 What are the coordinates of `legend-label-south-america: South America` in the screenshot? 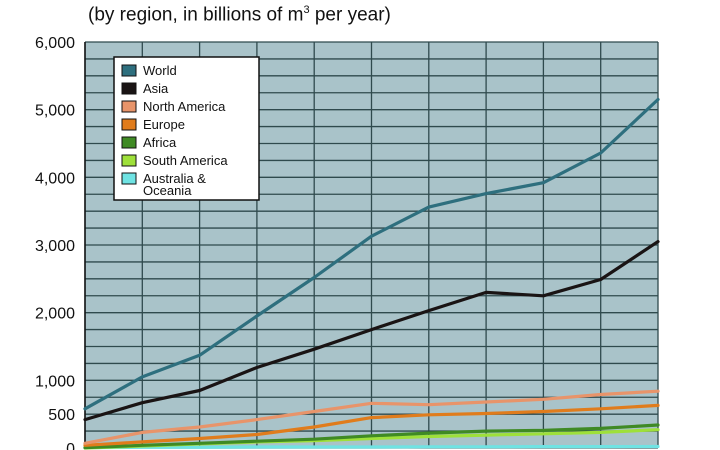 It's located at (185, 160).